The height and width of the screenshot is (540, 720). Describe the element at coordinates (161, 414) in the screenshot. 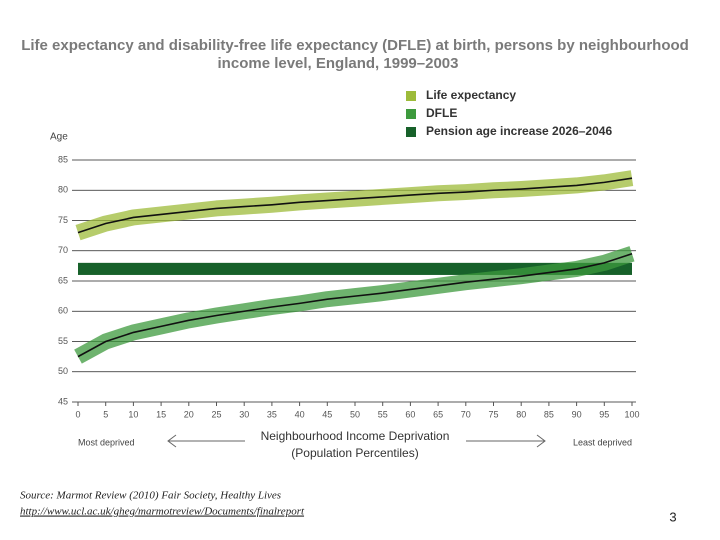

I see `x-tick-label: 15` at that location.